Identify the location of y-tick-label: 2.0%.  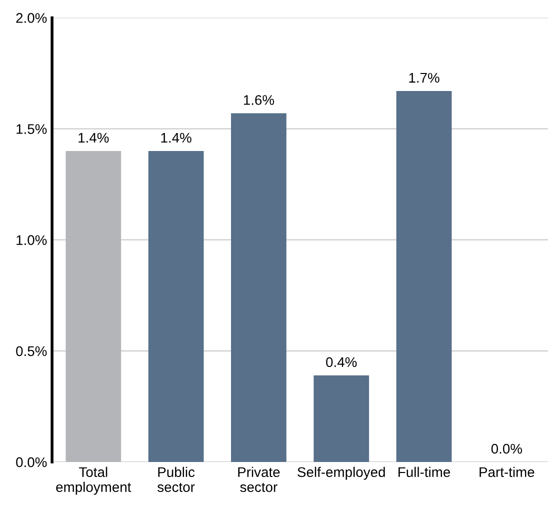
(31, 18).